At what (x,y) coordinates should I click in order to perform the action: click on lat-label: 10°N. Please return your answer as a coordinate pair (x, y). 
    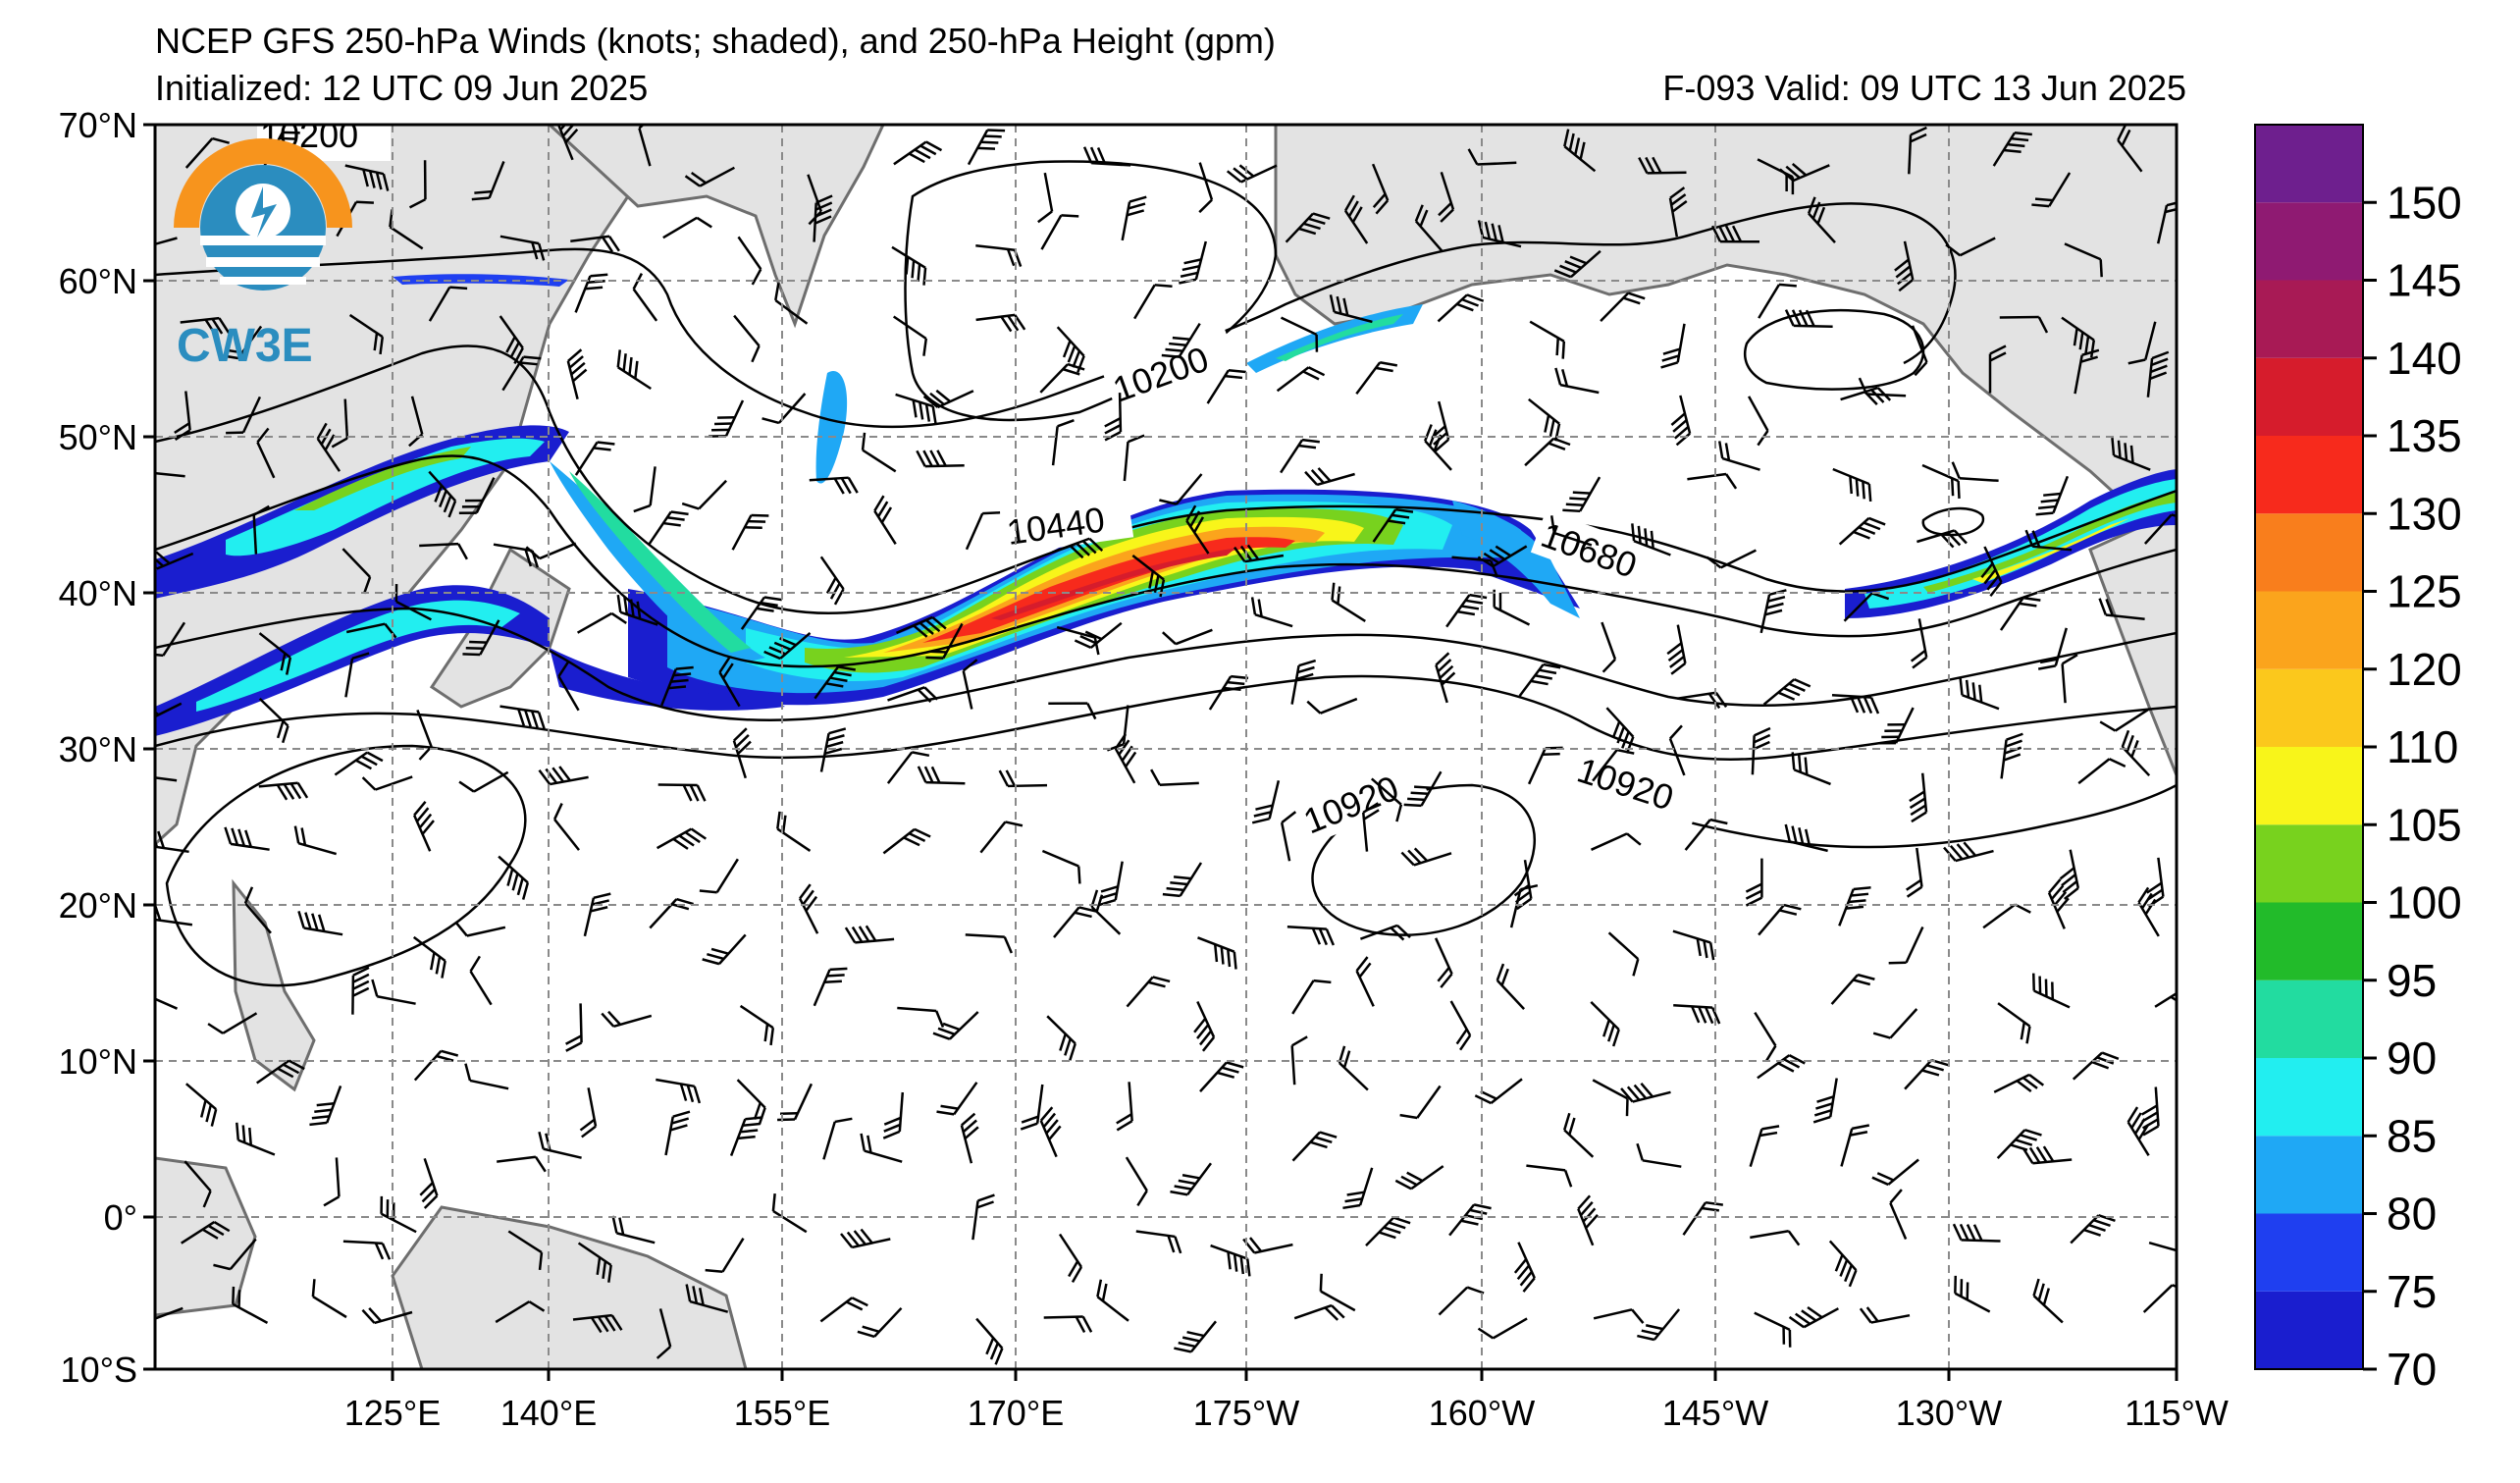
    Looking at the image, I should click on (98, 1062).